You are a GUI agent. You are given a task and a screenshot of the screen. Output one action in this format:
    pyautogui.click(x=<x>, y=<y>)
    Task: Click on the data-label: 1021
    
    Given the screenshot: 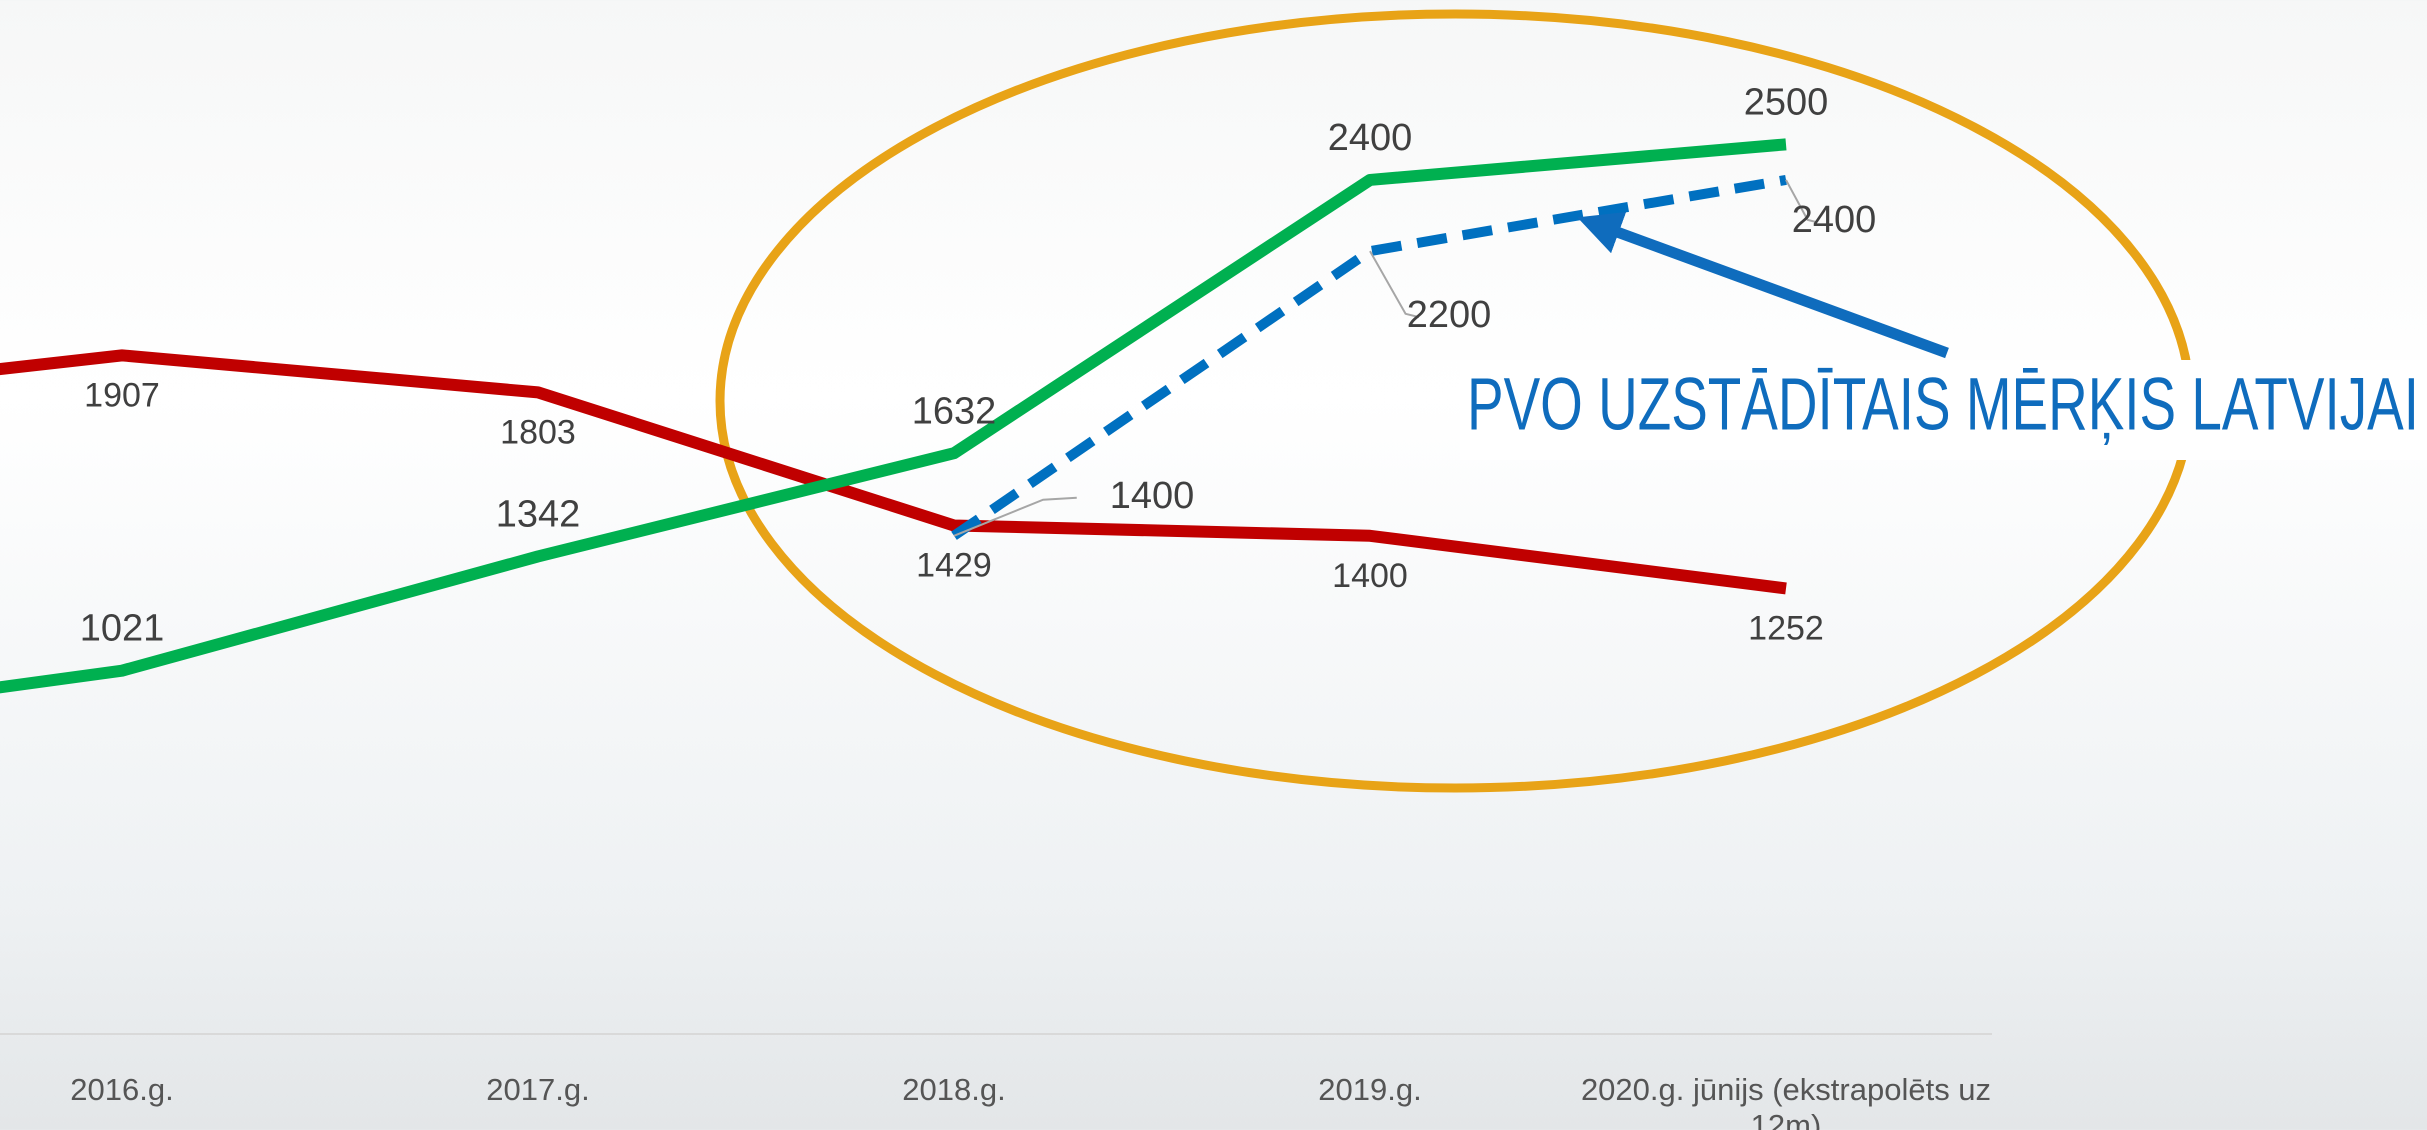 What is the action you would take?
    pyautogui.click(x=122, y=629)
    